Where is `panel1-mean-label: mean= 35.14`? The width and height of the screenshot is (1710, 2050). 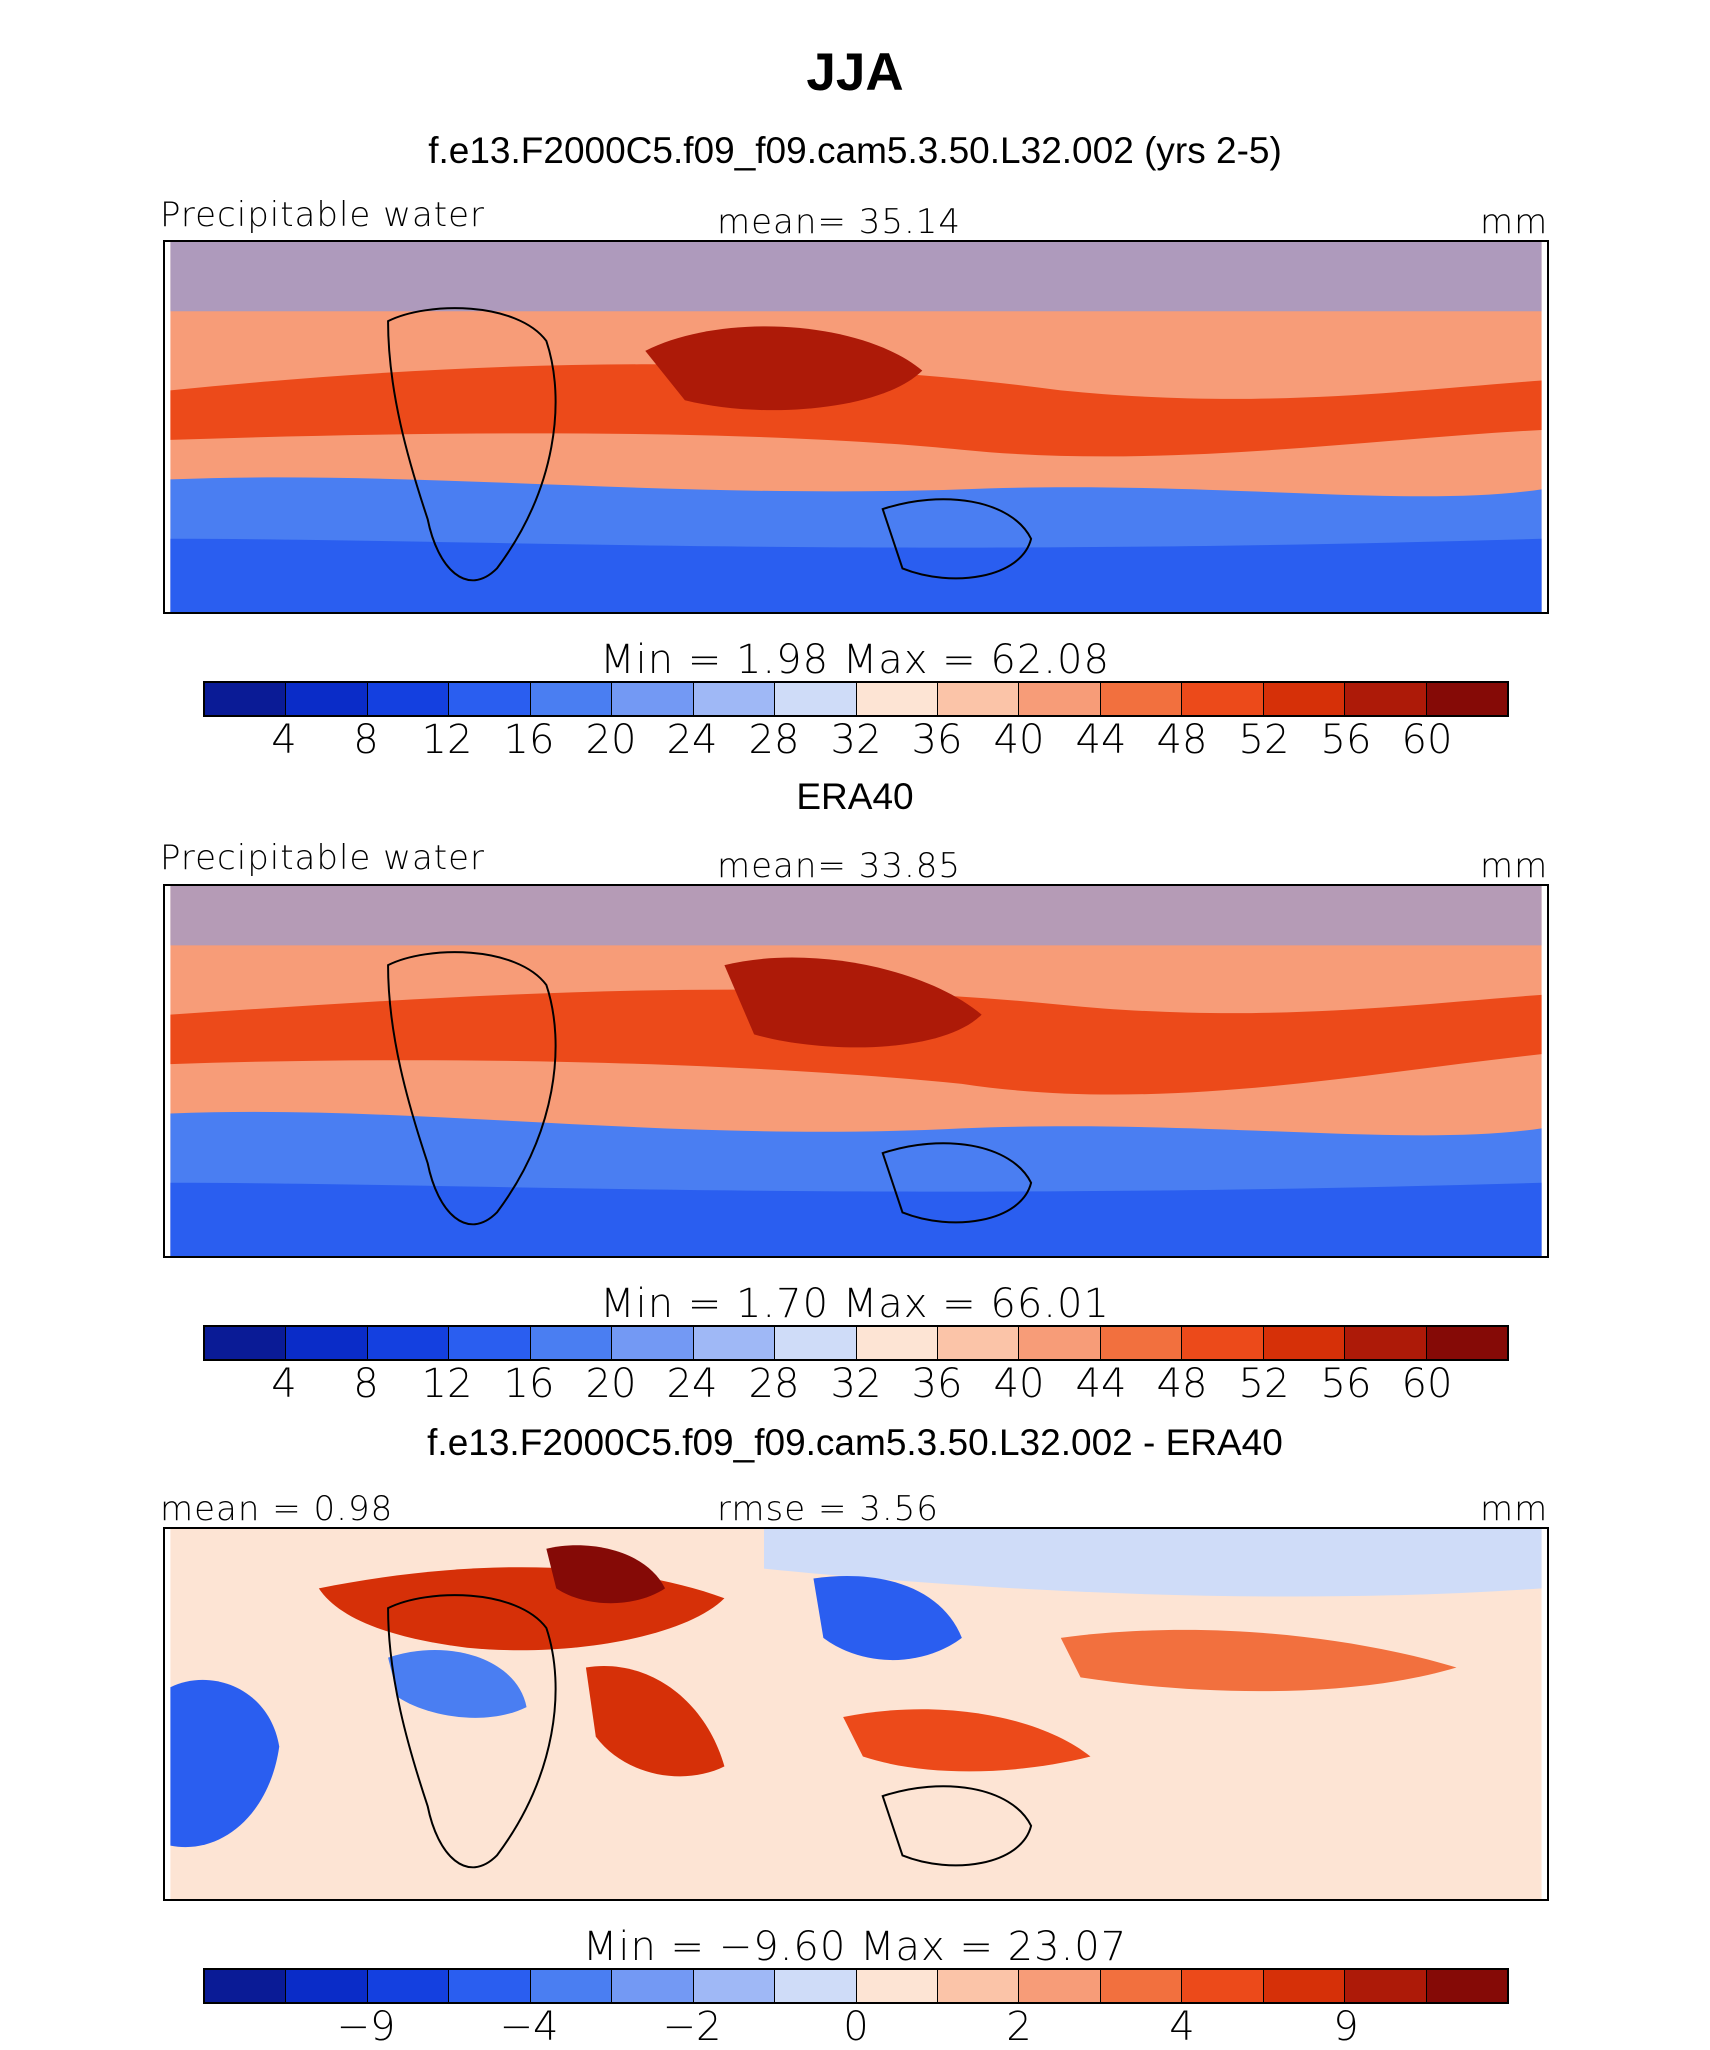 panel1-mean-label: mean= 35.14 is located at coordinates (839, 222).